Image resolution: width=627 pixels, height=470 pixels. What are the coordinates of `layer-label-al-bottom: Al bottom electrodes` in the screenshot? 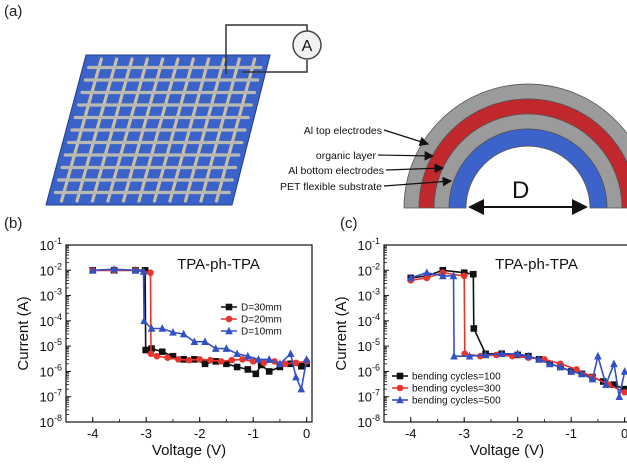 It's located at (336, 171).